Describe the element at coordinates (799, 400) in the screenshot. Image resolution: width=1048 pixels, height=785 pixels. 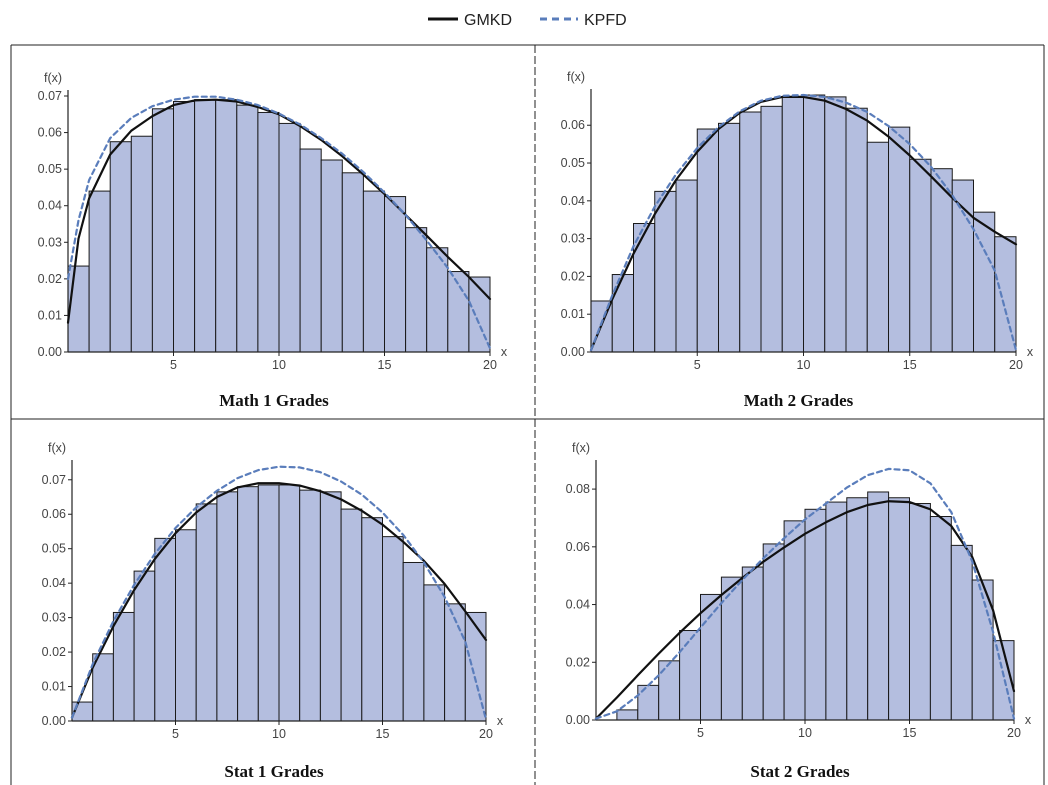
I see `panel-title: Math 2 Grades` at that location.